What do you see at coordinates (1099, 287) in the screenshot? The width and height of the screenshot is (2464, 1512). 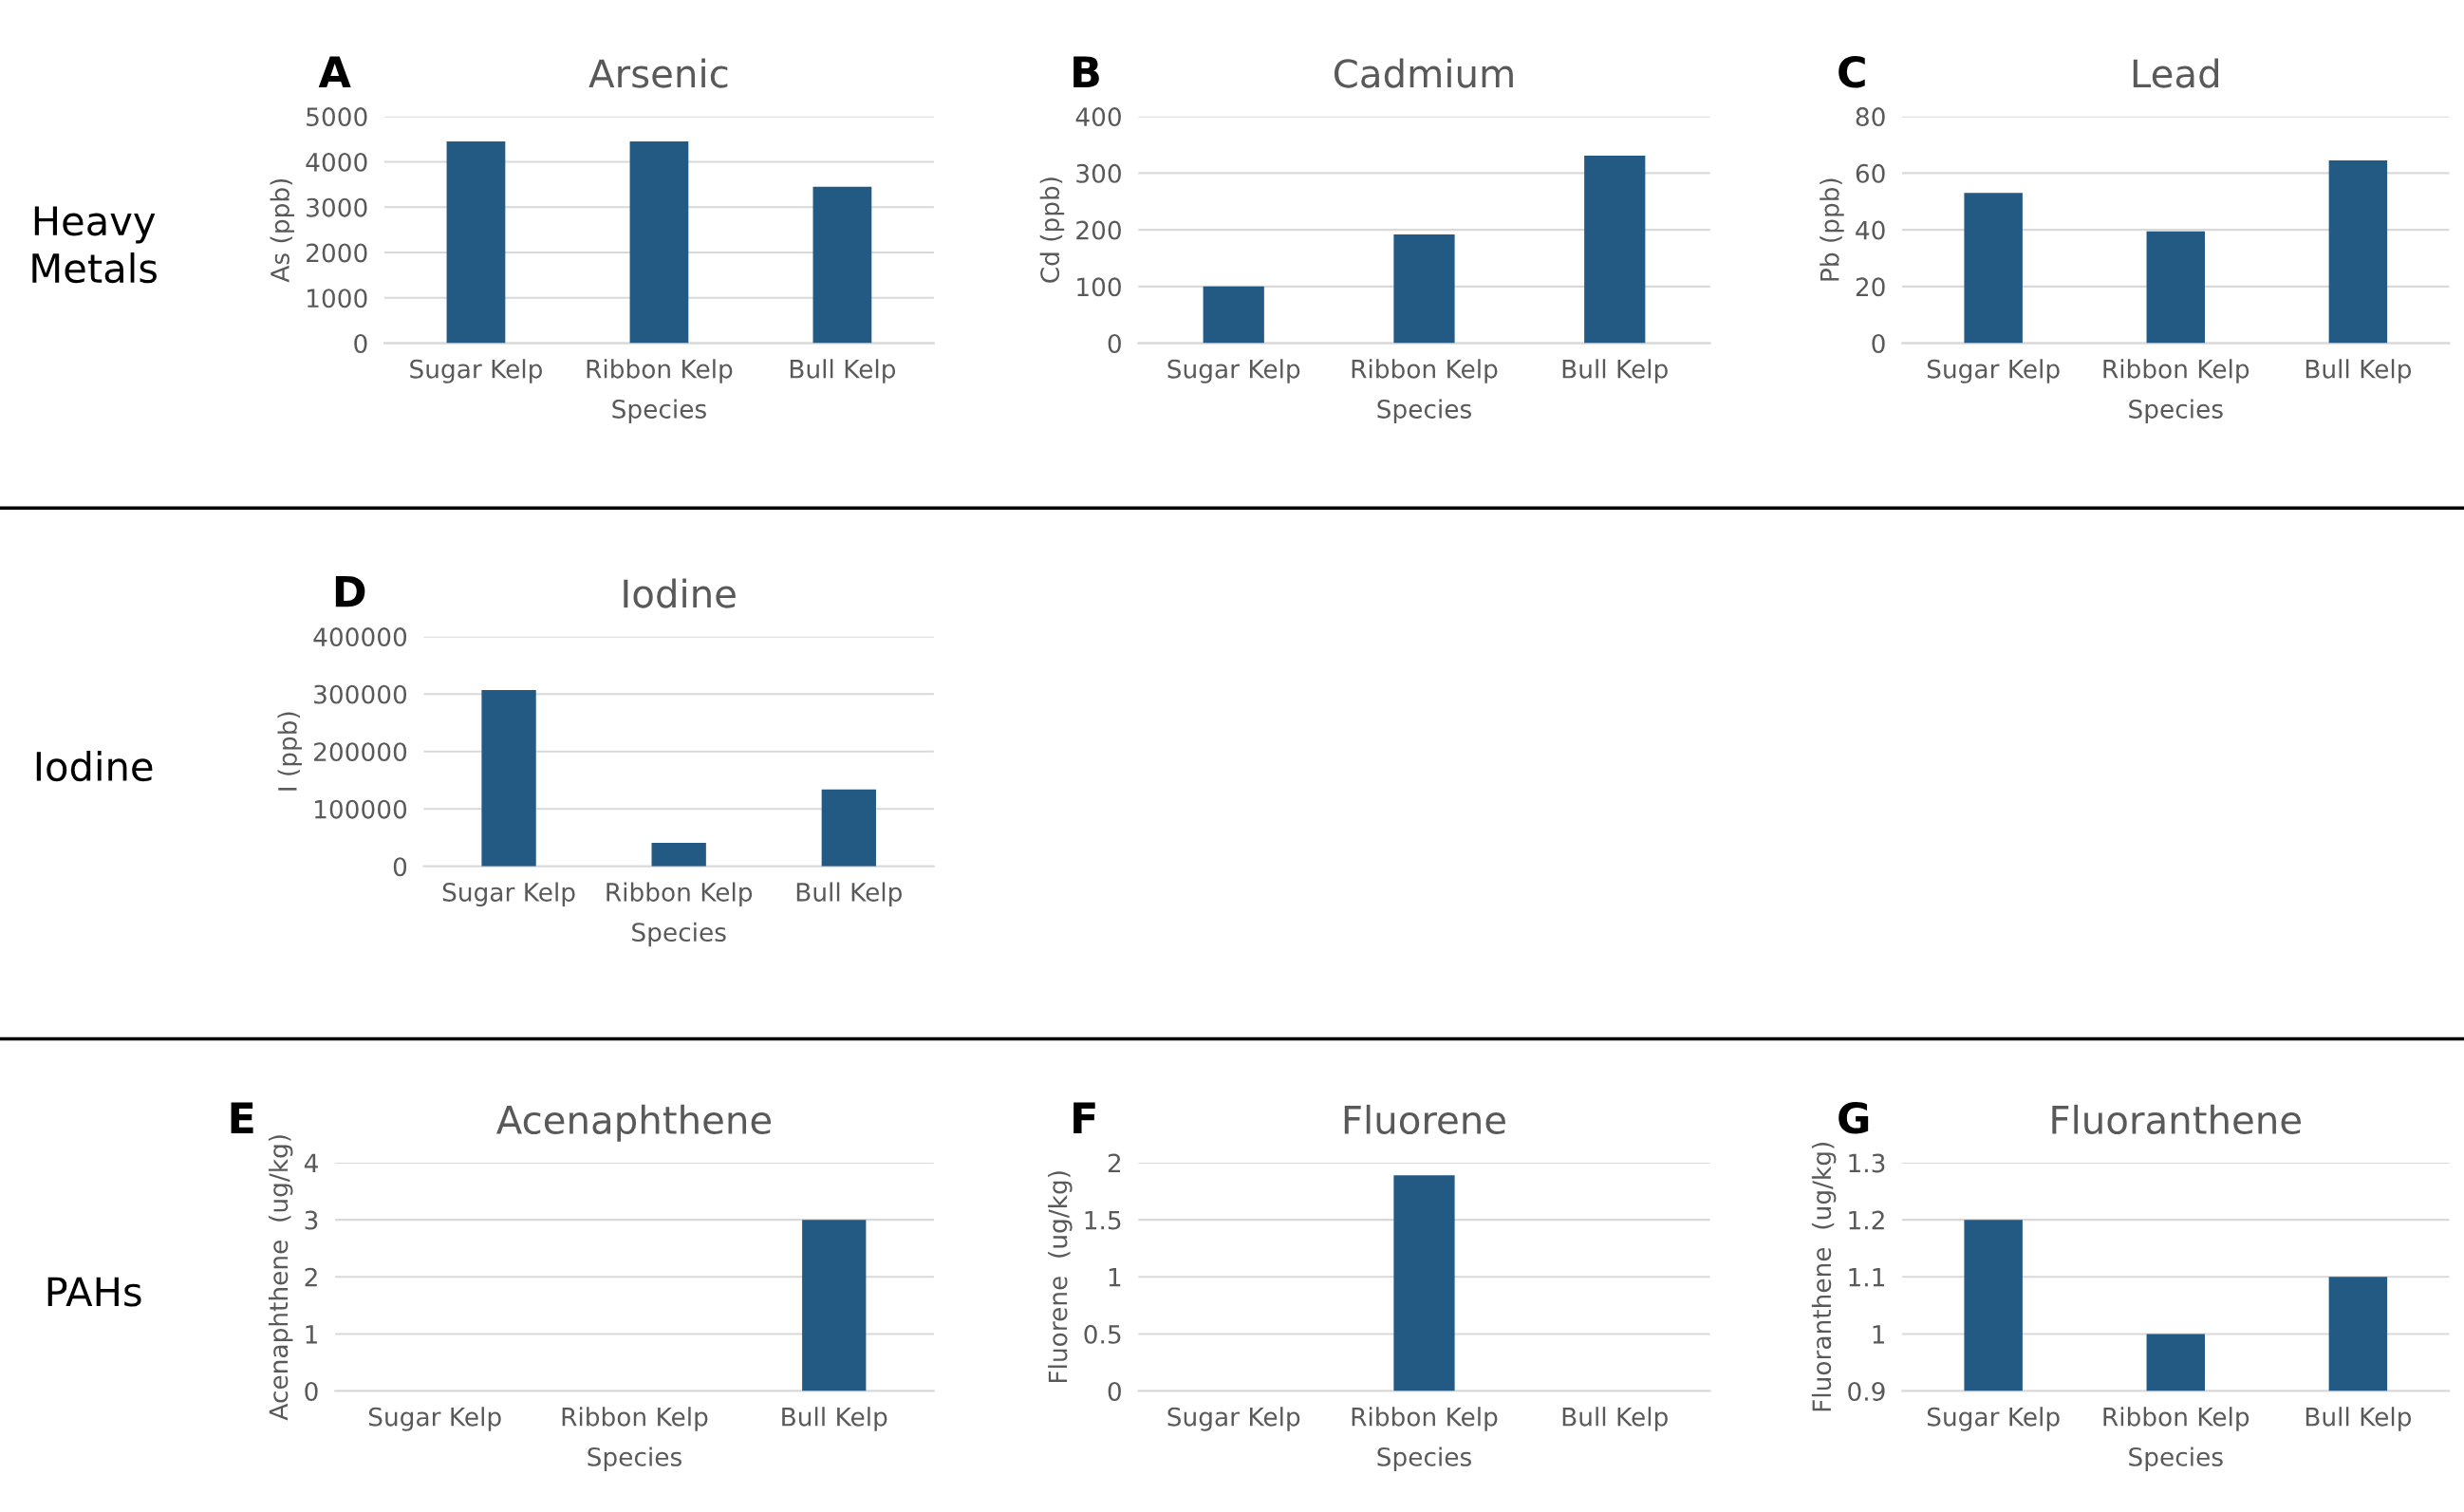 I see `y-tick-label: 100` at bounding box center [1099, 287].